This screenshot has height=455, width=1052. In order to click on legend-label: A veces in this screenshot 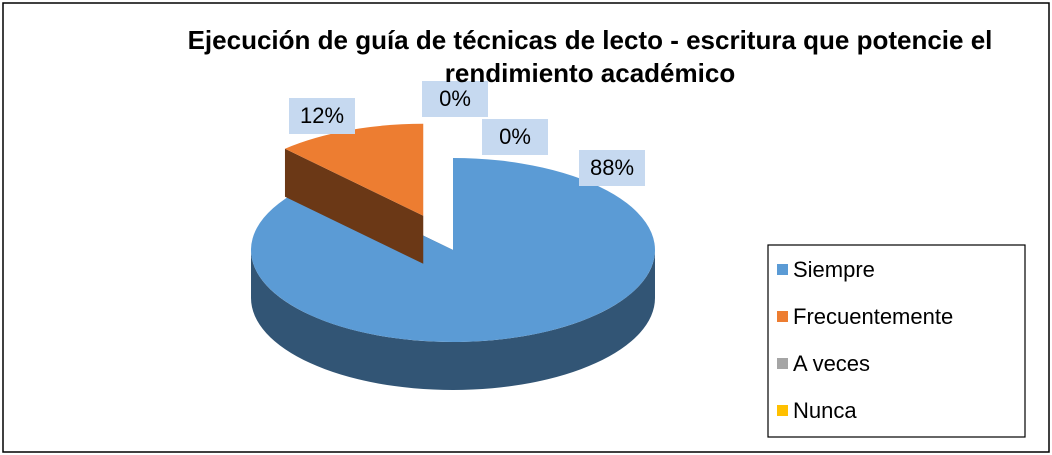, I will do `click(831, 363)`.